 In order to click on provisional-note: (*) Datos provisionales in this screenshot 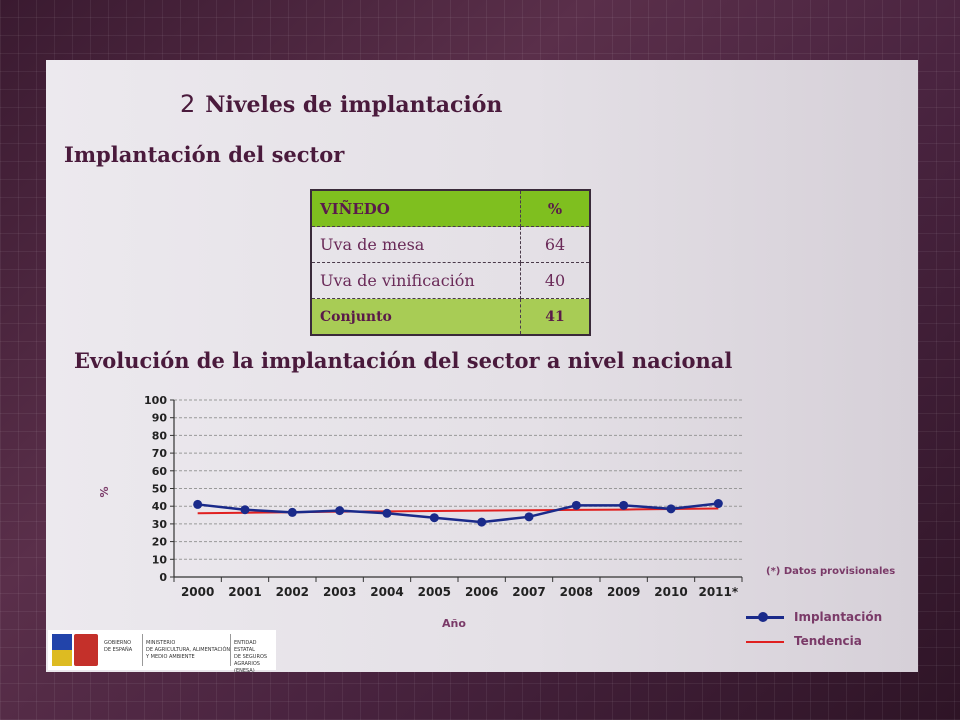, I will do `click(831, 571)`.